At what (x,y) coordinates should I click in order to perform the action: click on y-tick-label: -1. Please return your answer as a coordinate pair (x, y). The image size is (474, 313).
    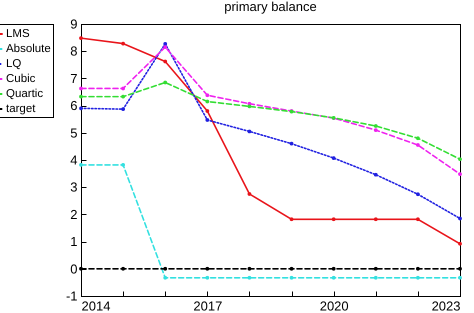
    Looking at the image, I should click on (72, 296).